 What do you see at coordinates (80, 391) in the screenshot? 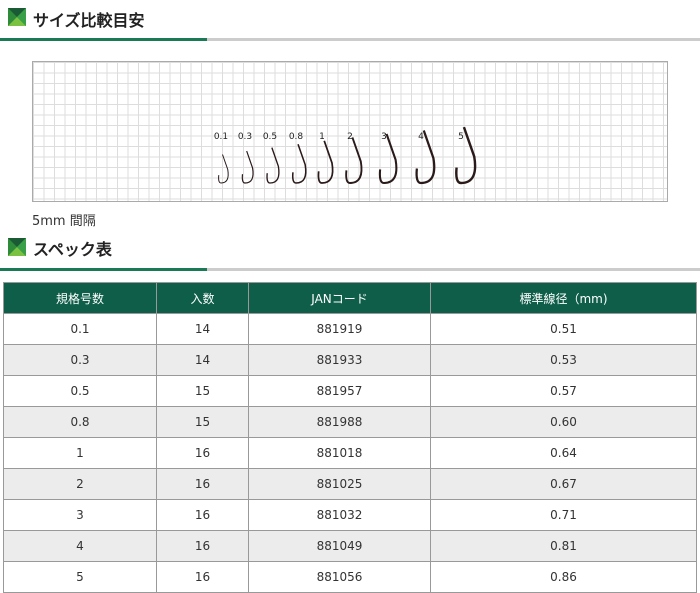
I see `table-cell: 0.5` at bounding box center [80, 391].